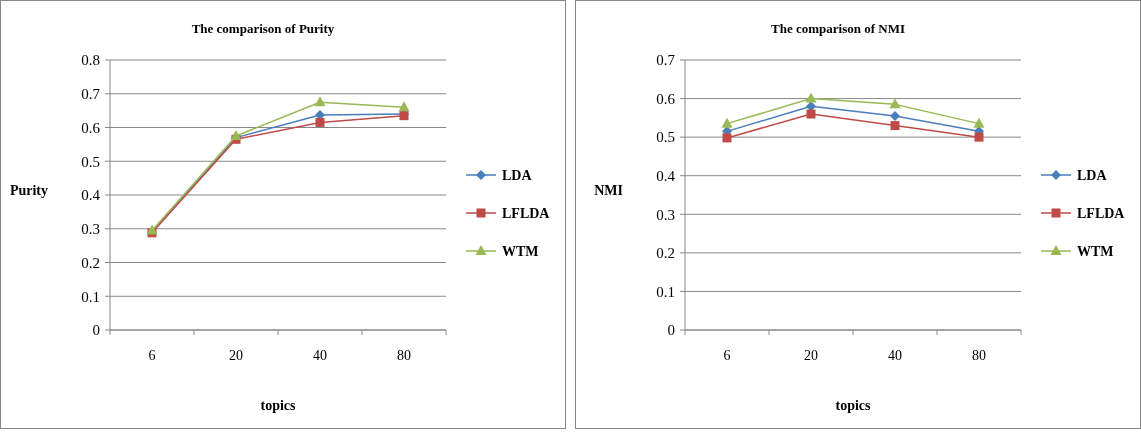  Describe the element at coordinates (90, 60) in the screenshot. I see `y-tick-label: 0.8` at that location.